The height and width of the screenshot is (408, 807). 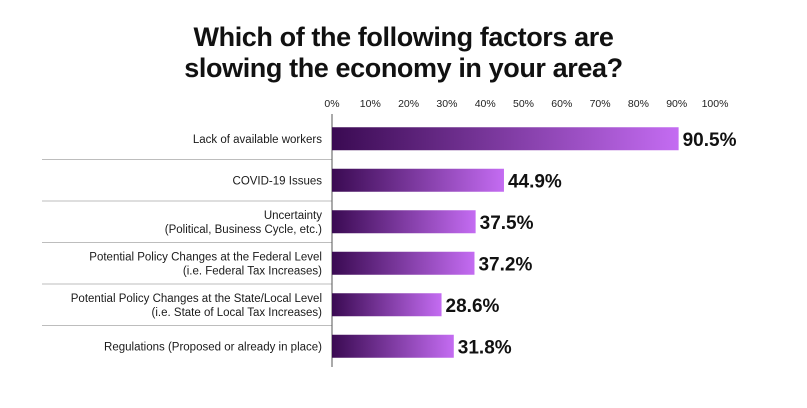 I want to click on chart-title-line-1: Which of the following factors are, so click(x=403, y=37).